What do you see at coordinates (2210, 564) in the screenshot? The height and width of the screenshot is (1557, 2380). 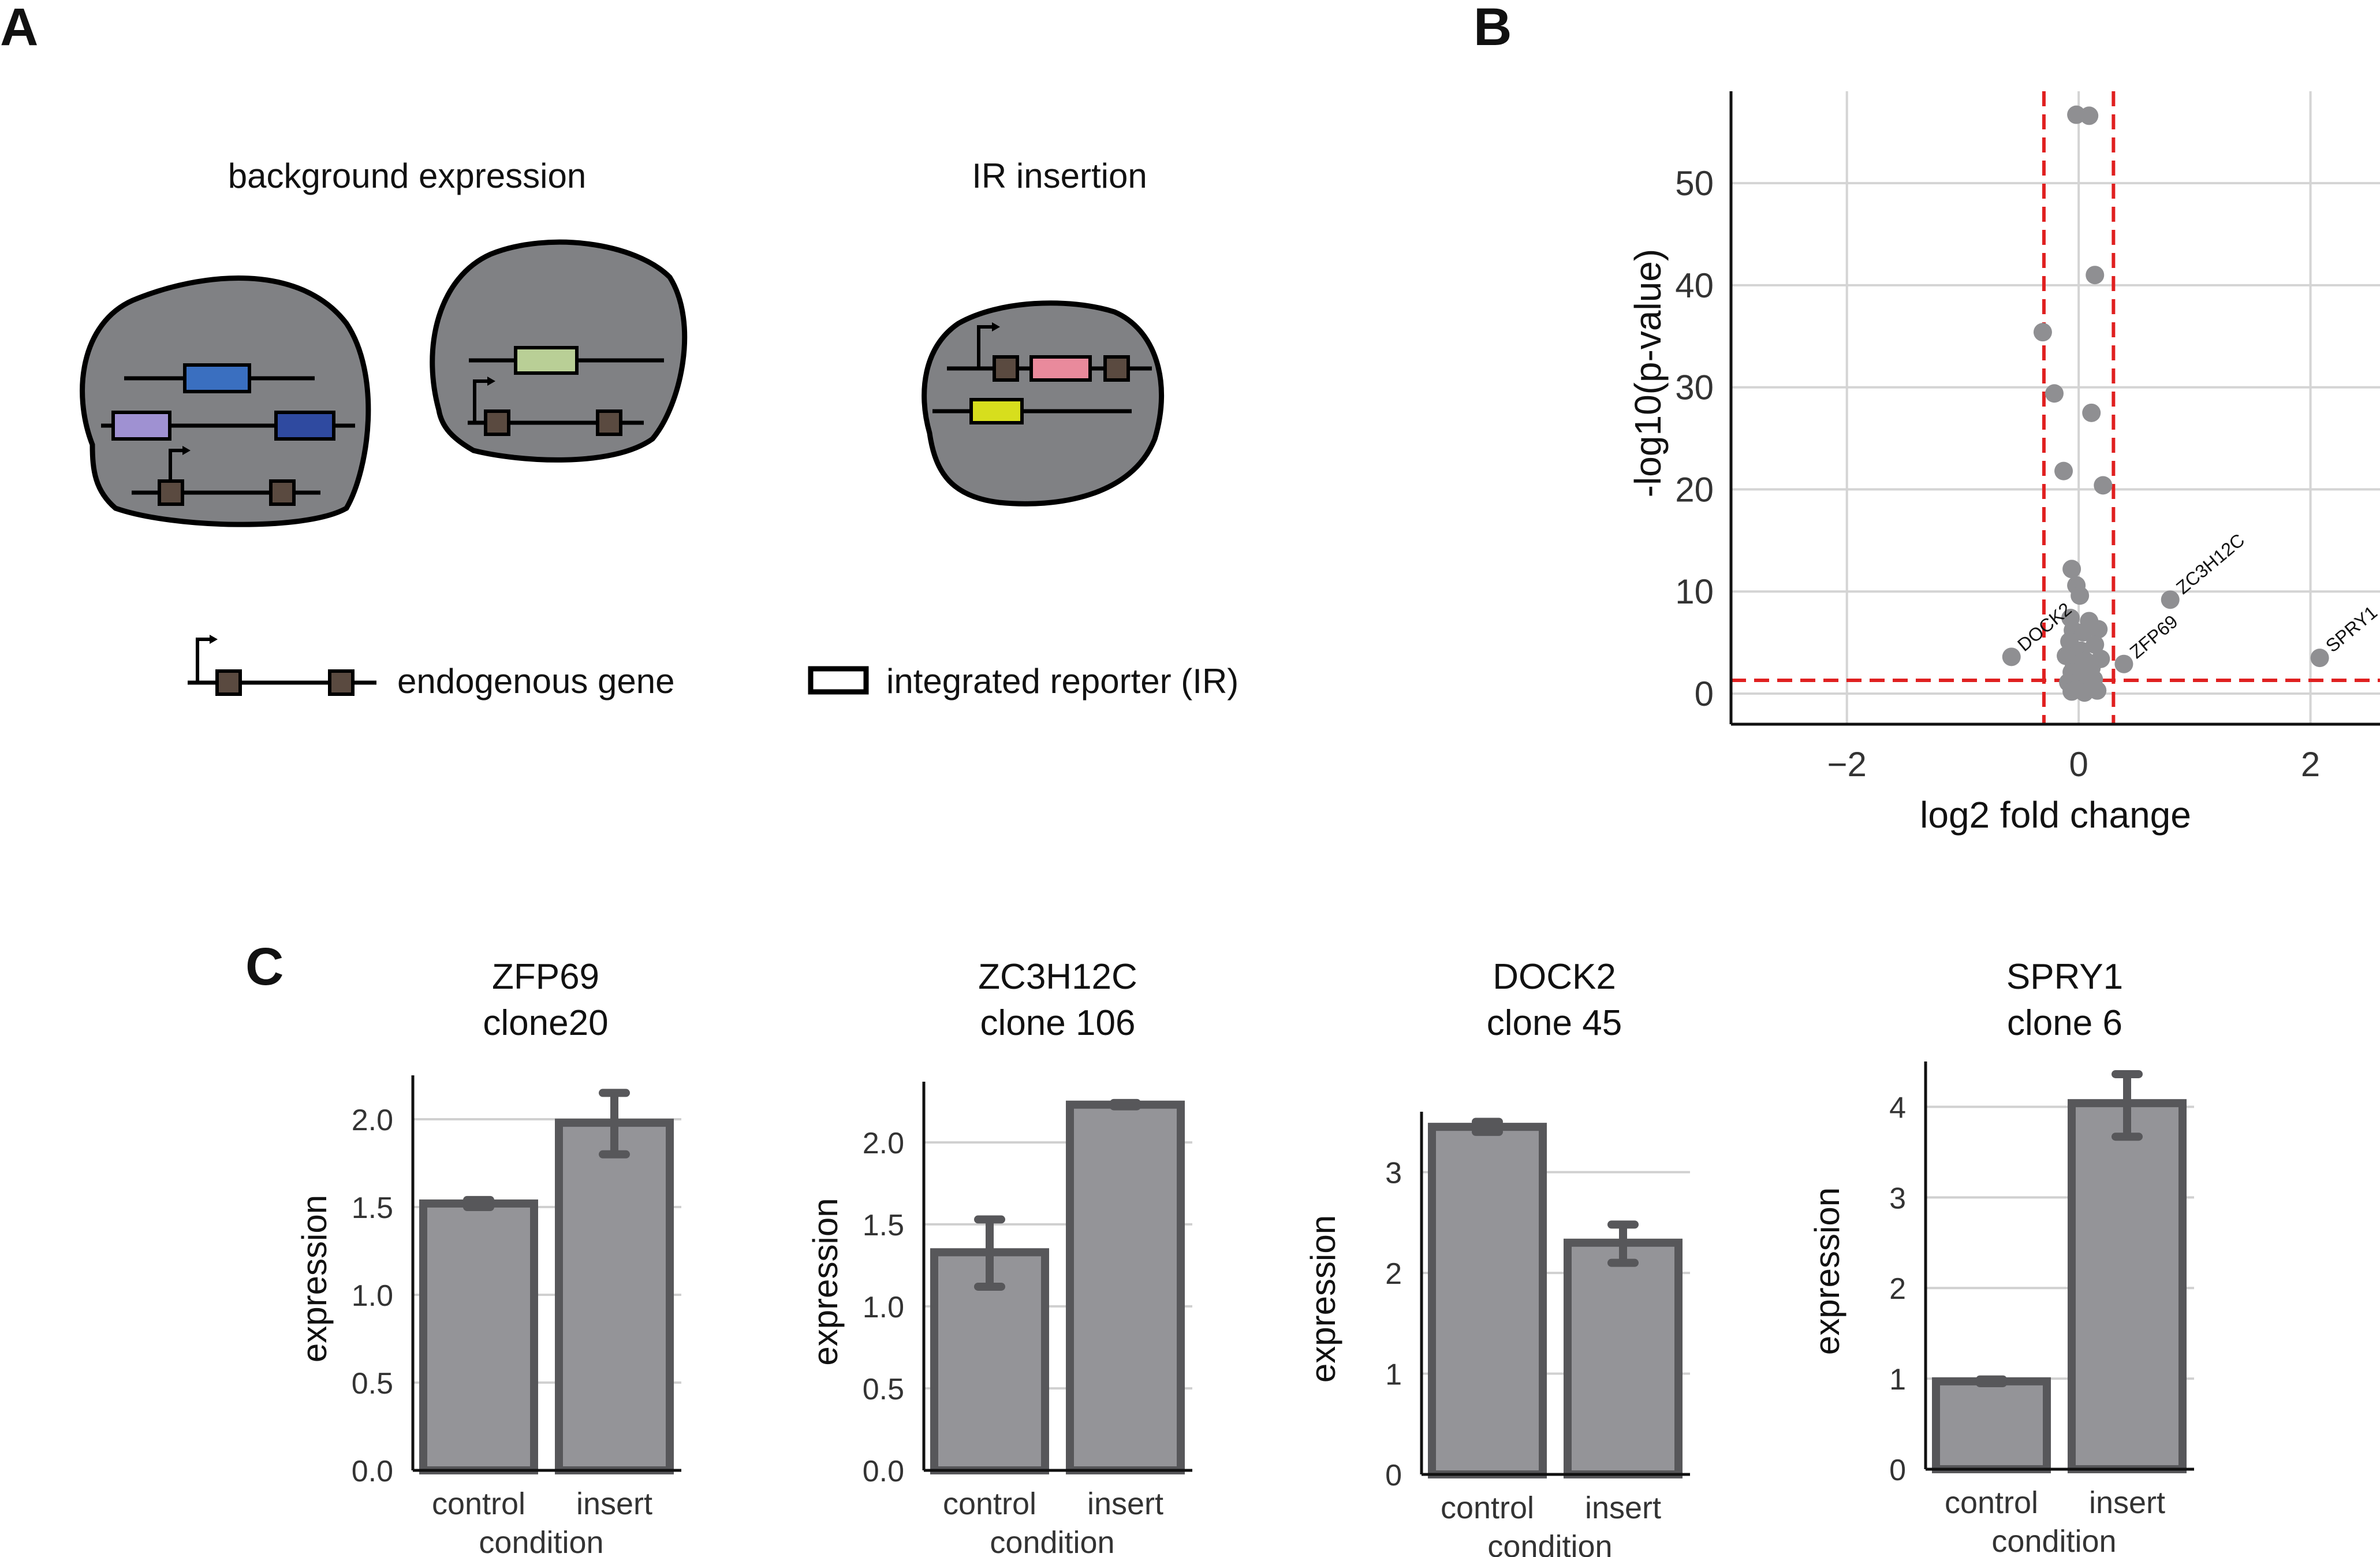 I see `volcano-gene-label: ZC3H12C` at bounding box center [2210, 564].